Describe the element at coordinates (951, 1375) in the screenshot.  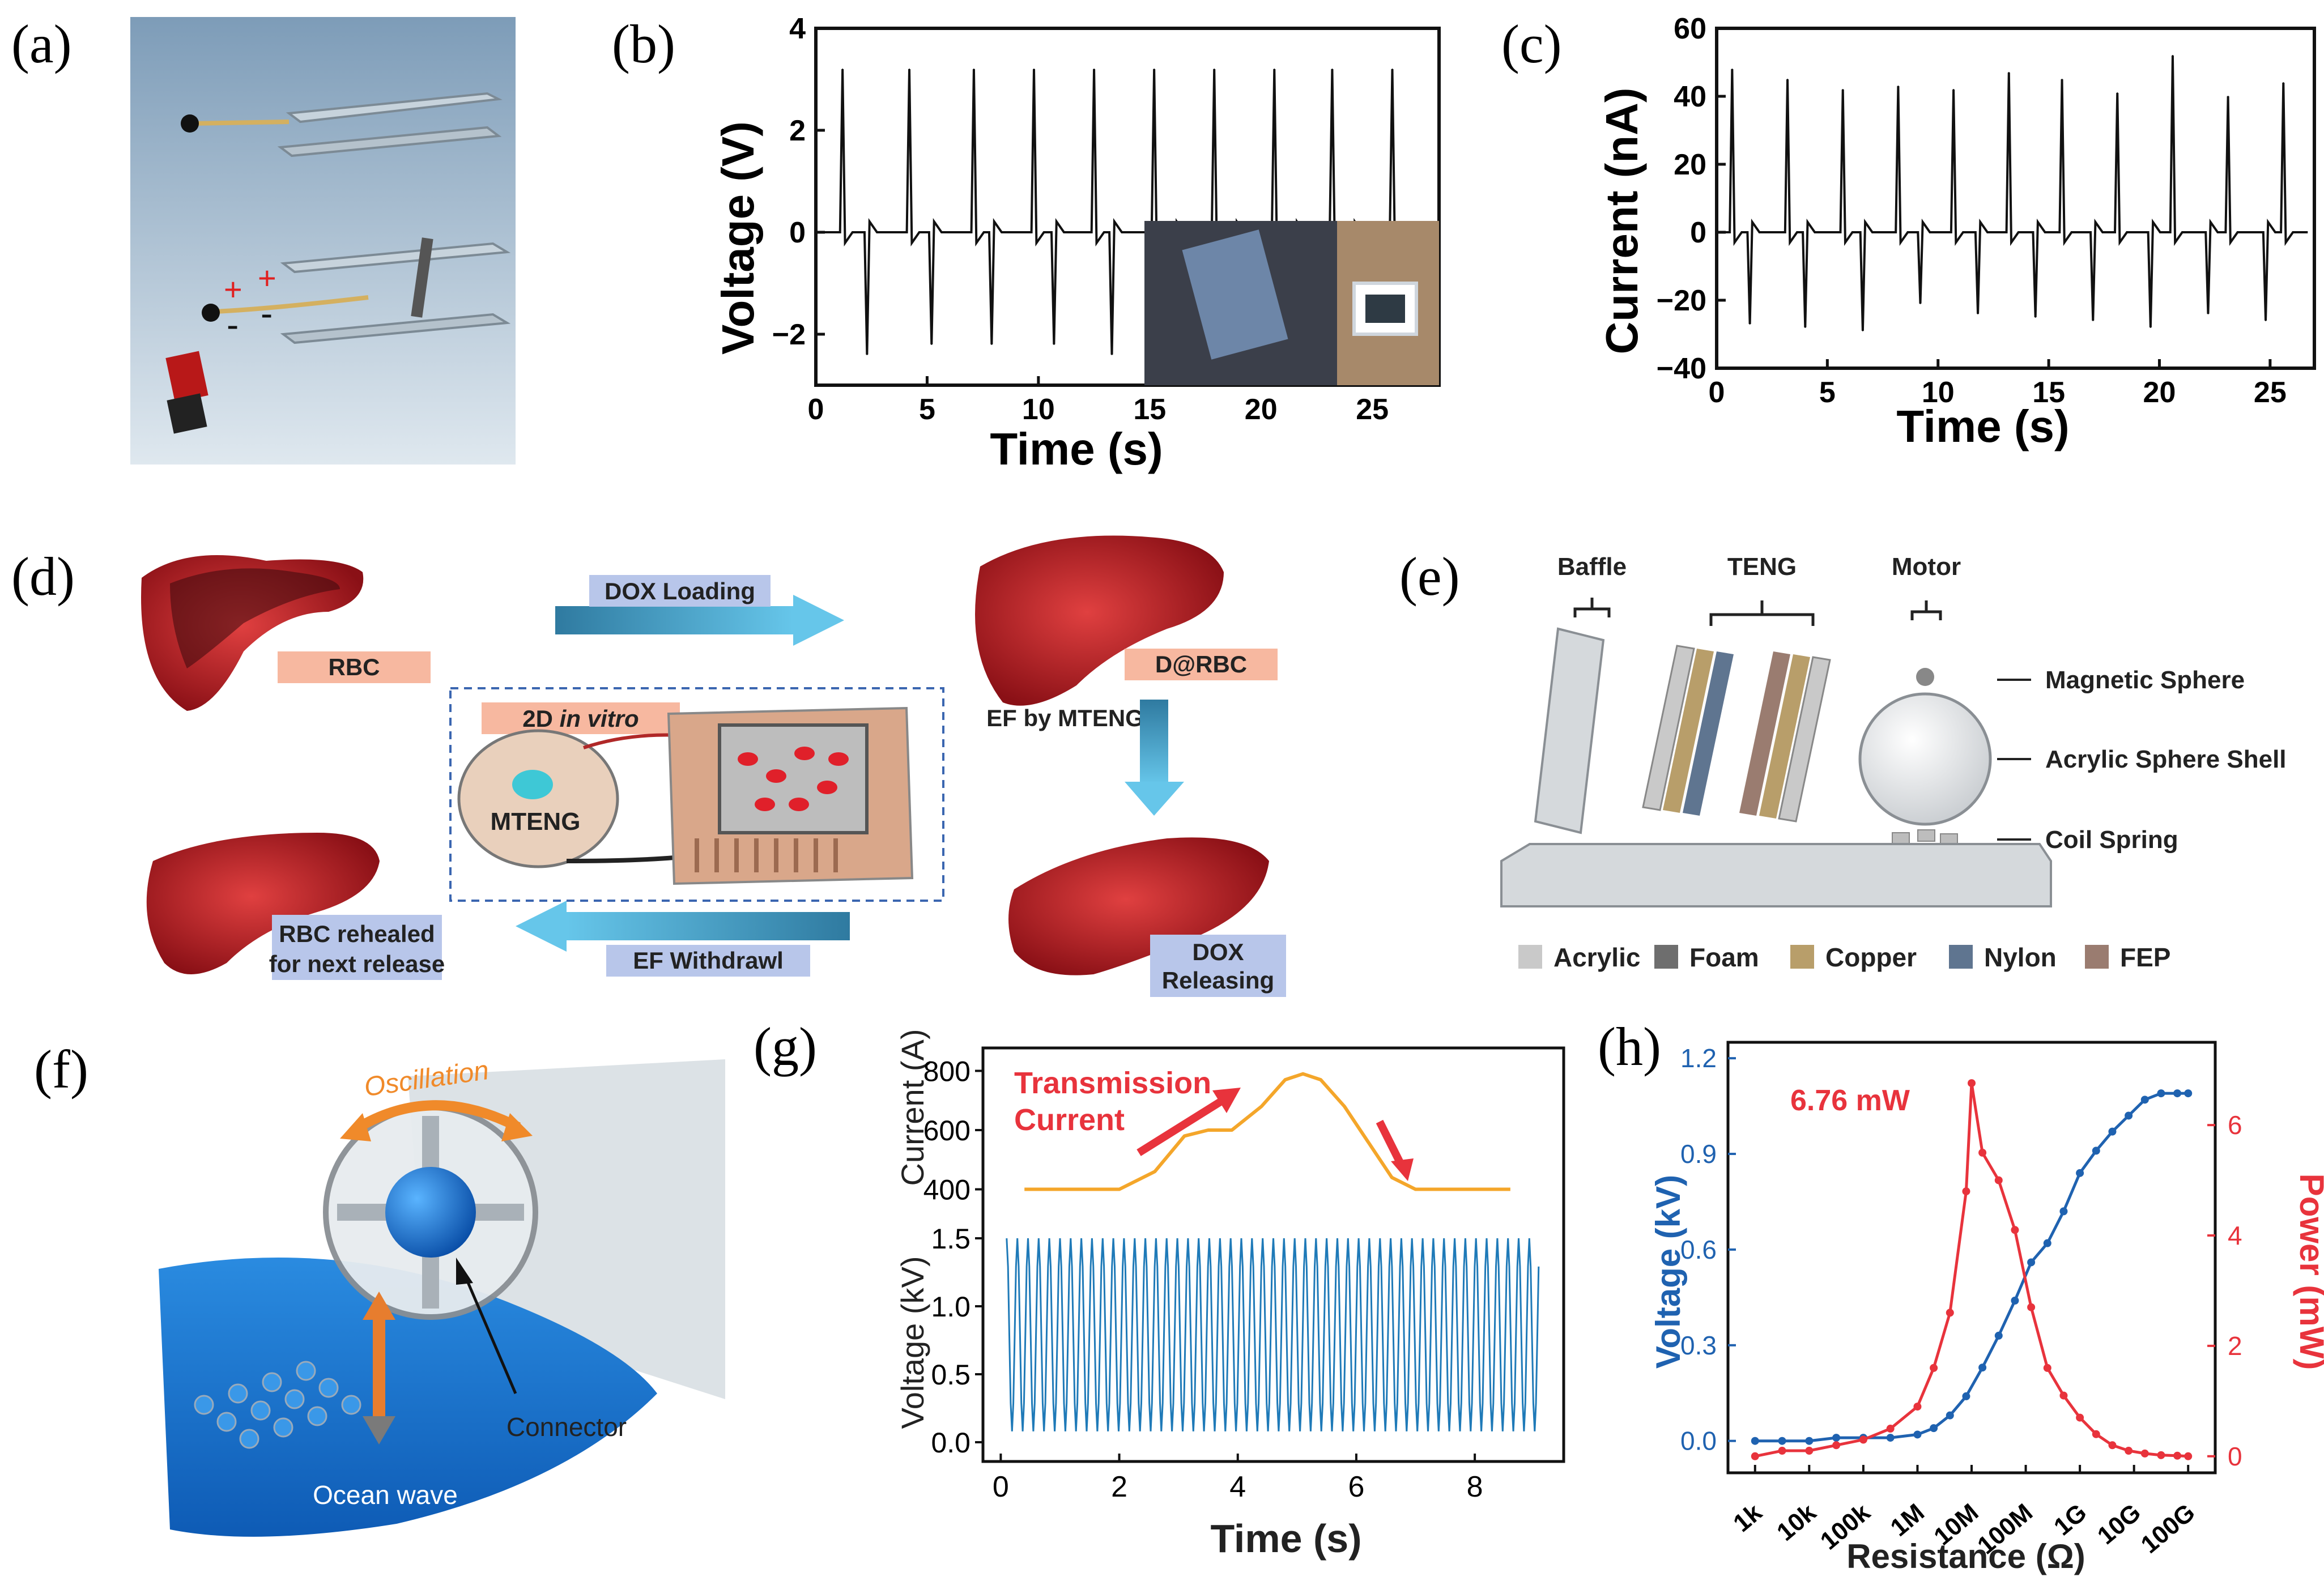
I see `chart-g-ytick-label: 0.5` at that location.